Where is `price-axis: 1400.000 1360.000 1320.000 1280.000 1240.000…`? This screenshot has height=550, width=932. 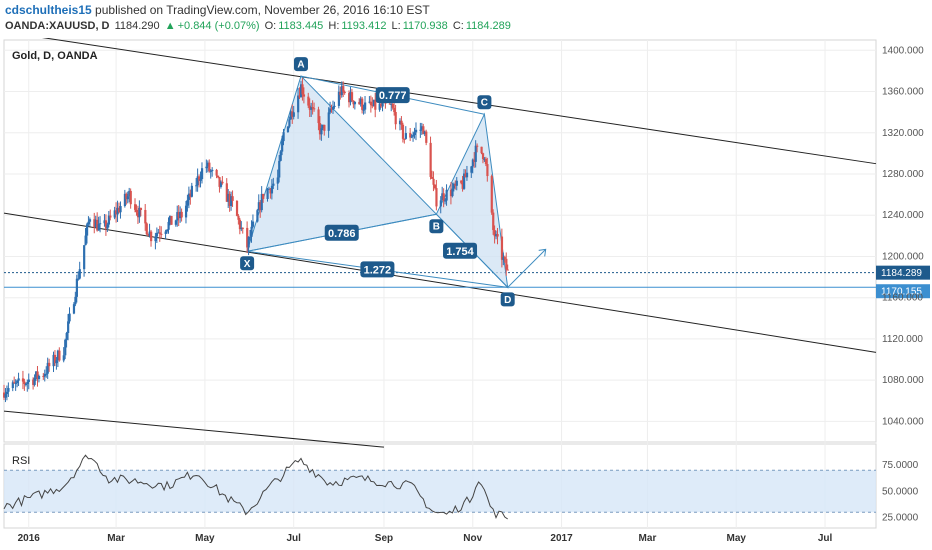 price-axis: 1400.000 1360.000 1320.000 1280.000 1240.000… is located at coordinates (903, 236).